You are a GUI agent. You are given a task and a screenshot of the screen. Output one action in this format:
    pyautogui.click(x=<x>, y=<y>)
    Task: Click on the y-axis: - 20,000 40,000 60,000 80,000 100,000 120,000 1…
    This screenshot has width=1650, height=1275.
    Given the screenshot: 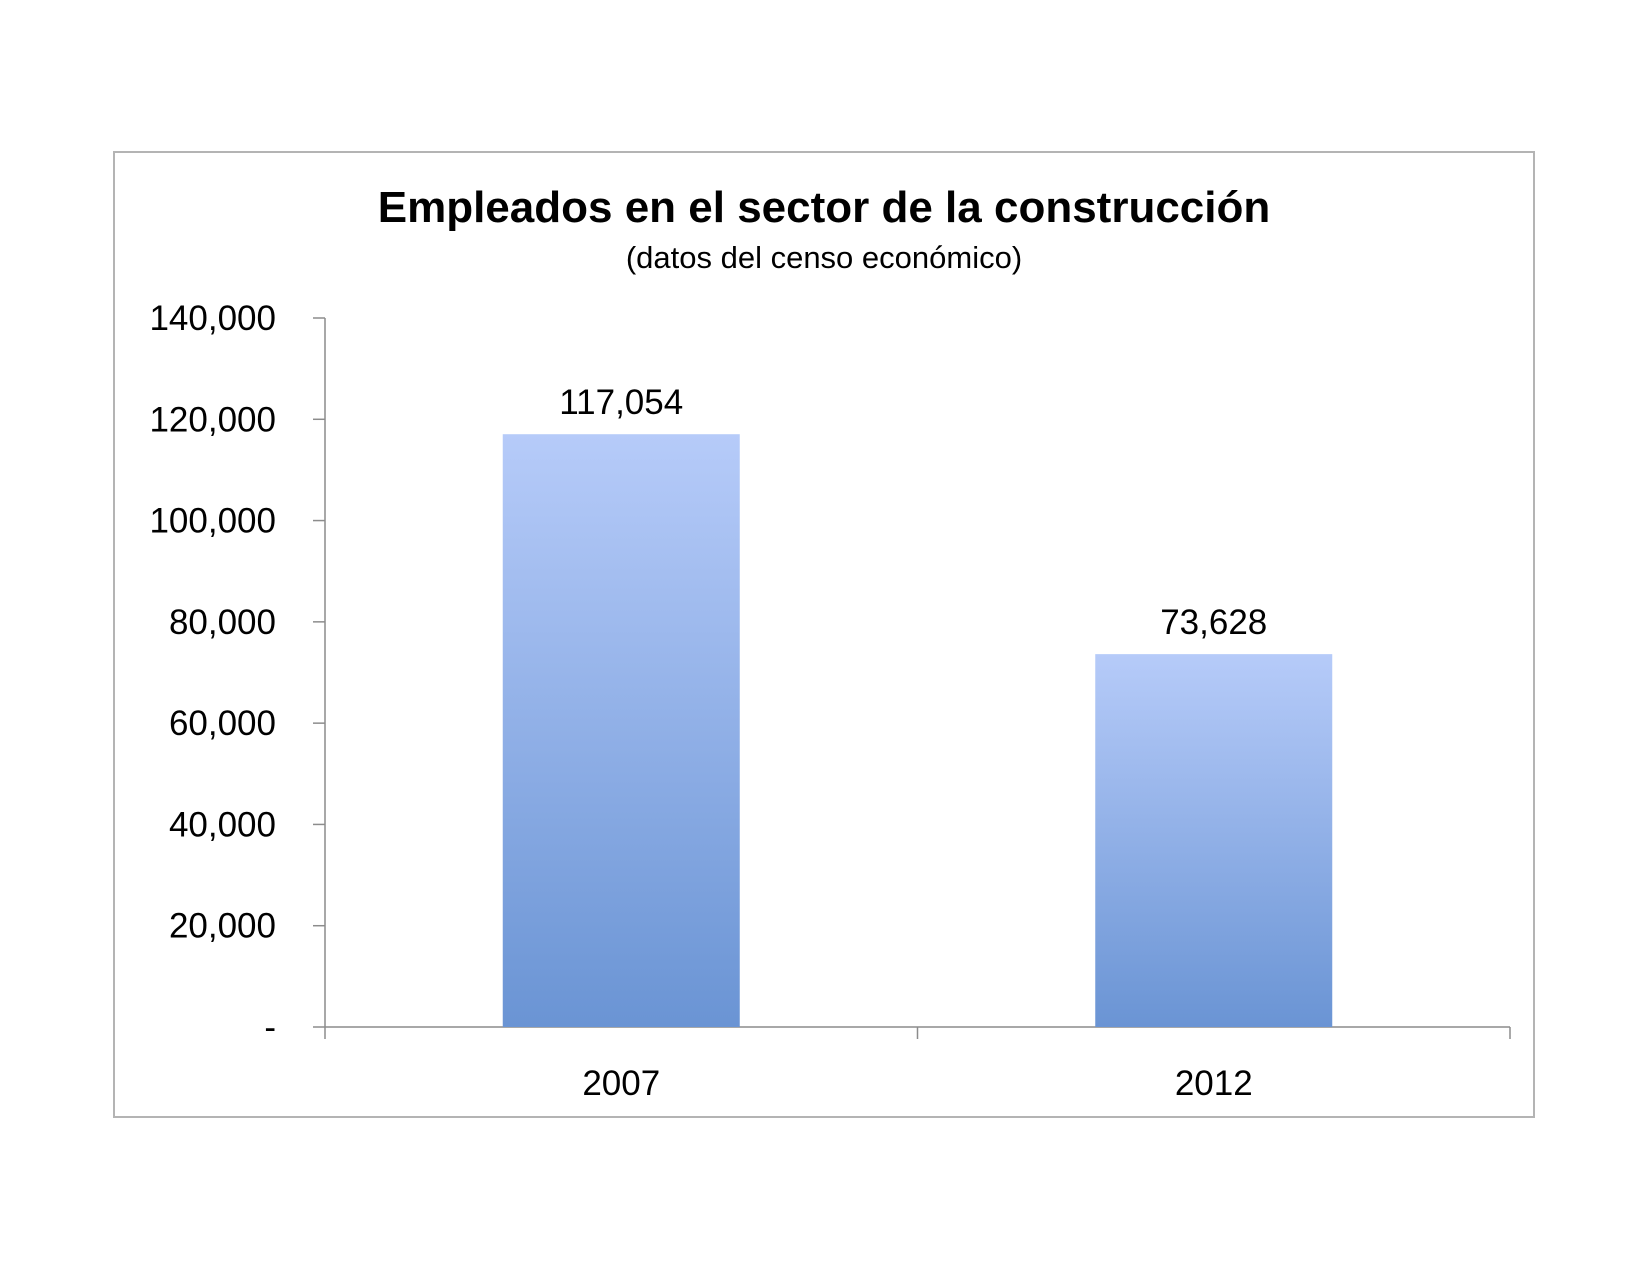 What is the action you would take?
    pyautogui.click(x=237, y=673)
    